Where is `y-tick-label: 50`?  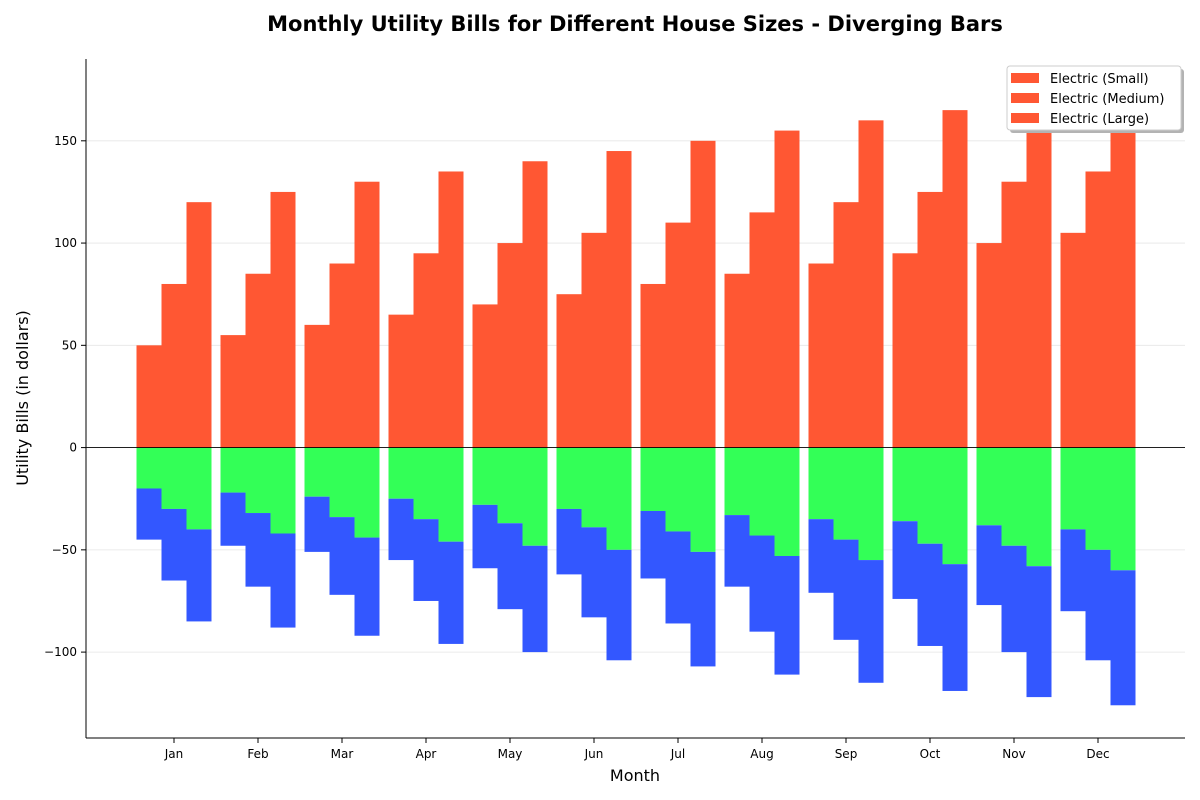 y-tick-label: 50 is located at coordinates (69, 345).